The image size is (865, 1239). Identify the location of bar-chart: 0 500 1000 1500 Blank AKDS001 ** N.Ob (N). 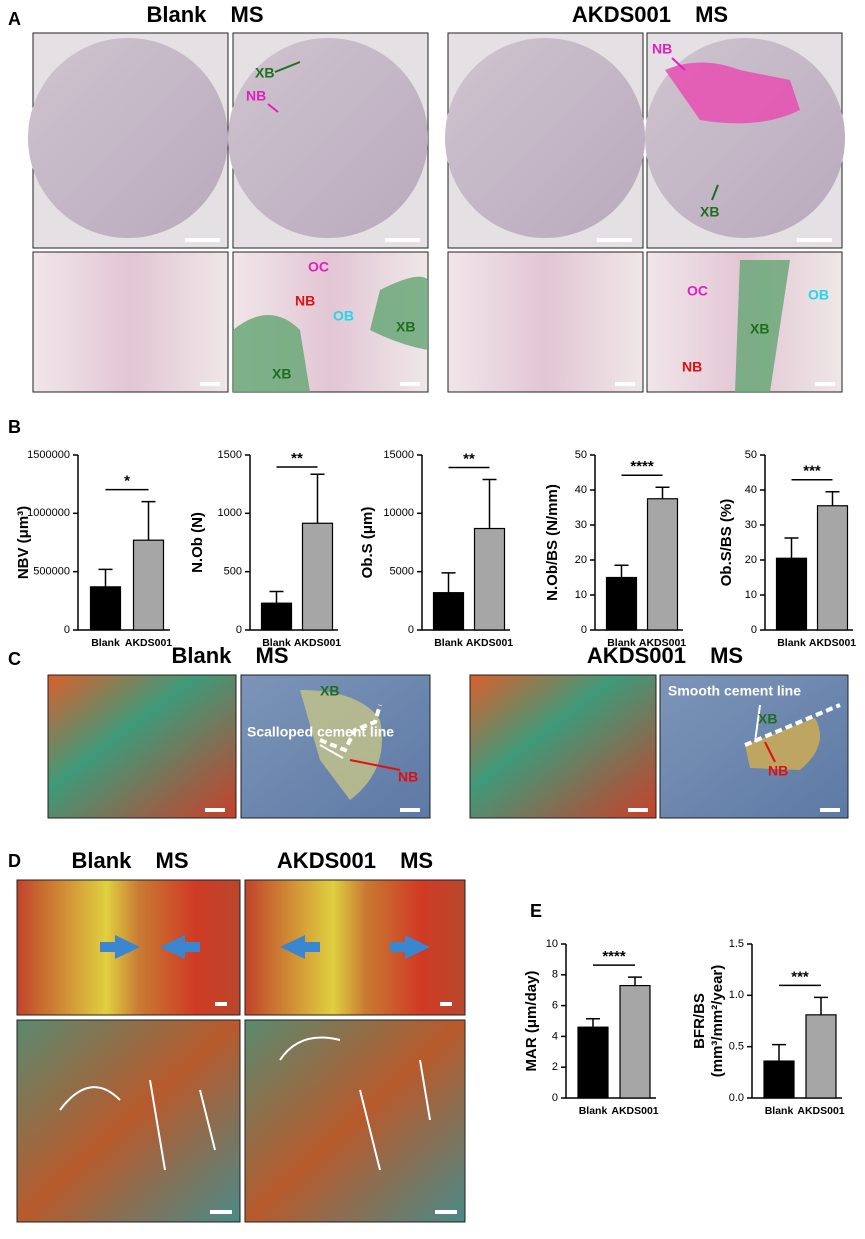
(265, 549).